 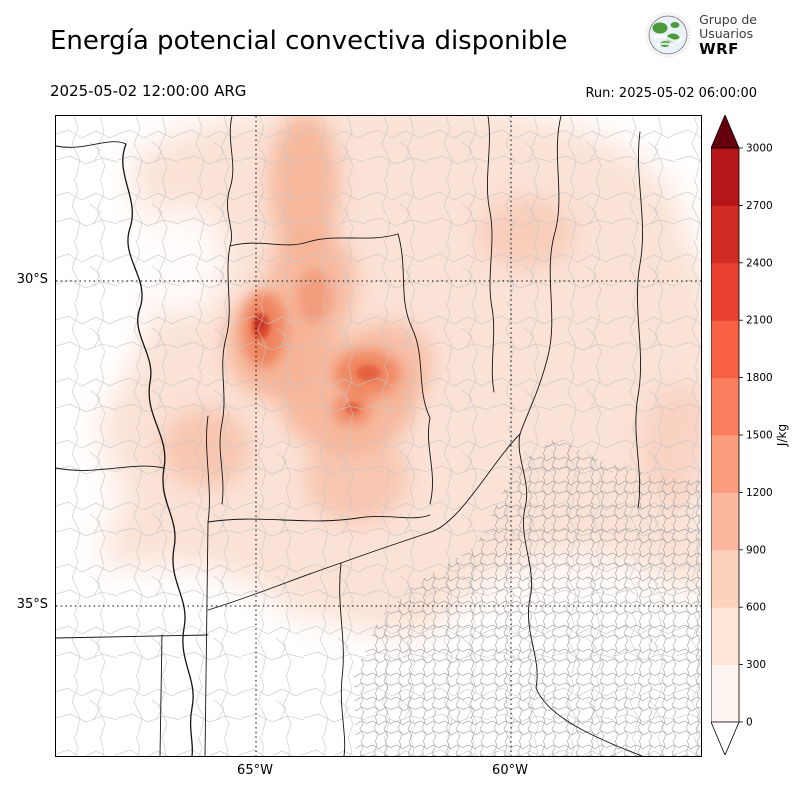 I want to click on run-time-label: Run: 2025-05-02 06:00:00, so click(x=671, y=93).